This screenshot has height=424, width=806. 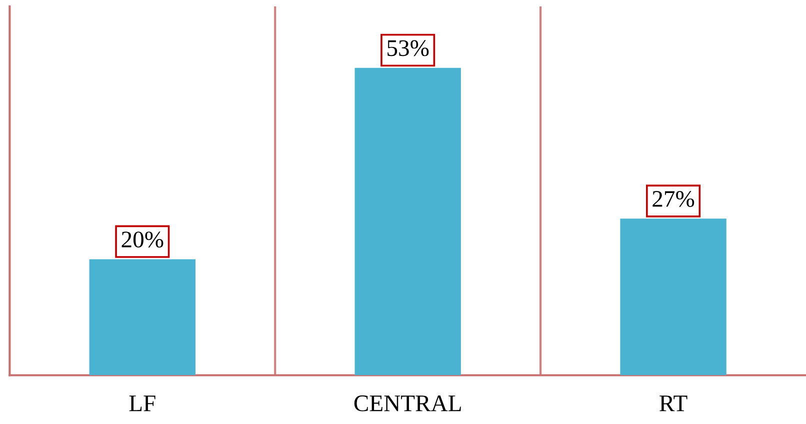 What do you see at coordinates (407, 403) in the screenshot?
I see `x-tick-label: CENTRAL` at bounding box center [407, 403].